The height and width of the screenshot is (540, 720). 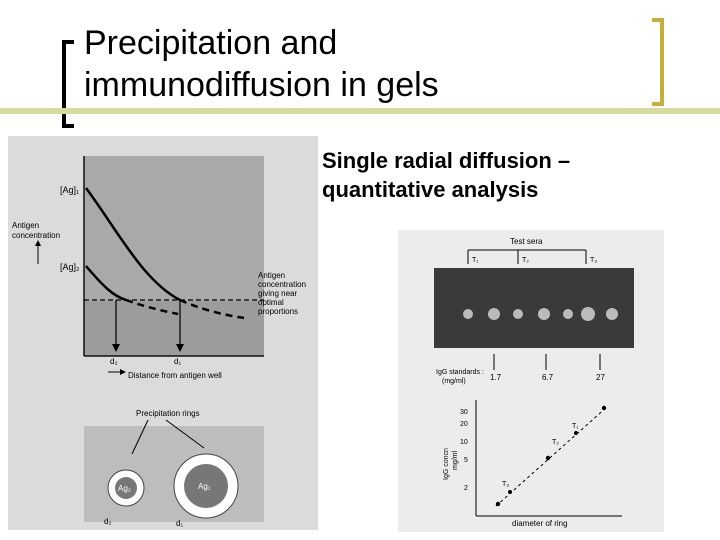 I want to click on test-serum-t2: T₂, so click(x=525, y=260).